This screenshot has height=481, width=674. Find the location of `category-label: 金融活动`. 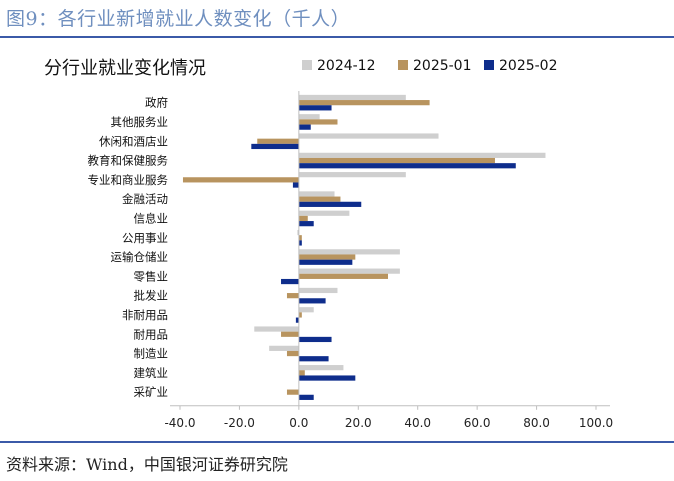

category-label: 金融活动 is located at coordinates (145, 199).